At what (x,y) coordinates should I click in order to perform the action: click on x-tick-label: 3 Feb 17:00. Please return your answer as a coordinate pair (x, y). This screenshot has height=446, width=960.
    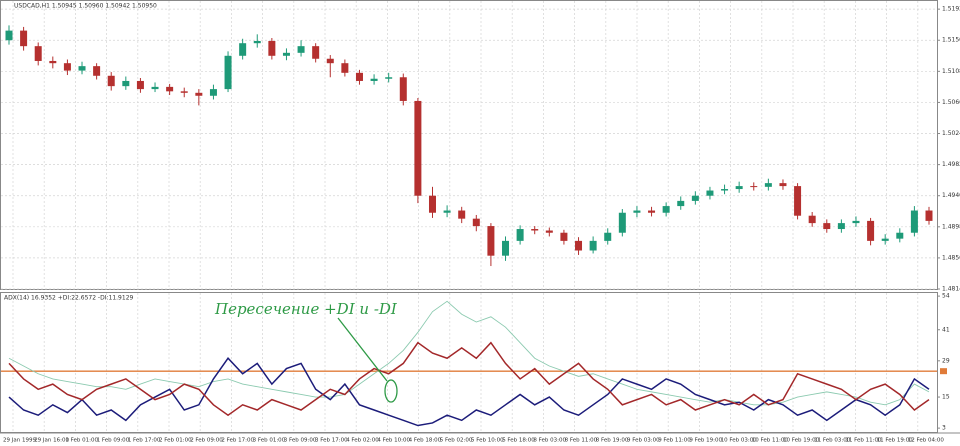
    Looking at the image, I should click on (331, 441).